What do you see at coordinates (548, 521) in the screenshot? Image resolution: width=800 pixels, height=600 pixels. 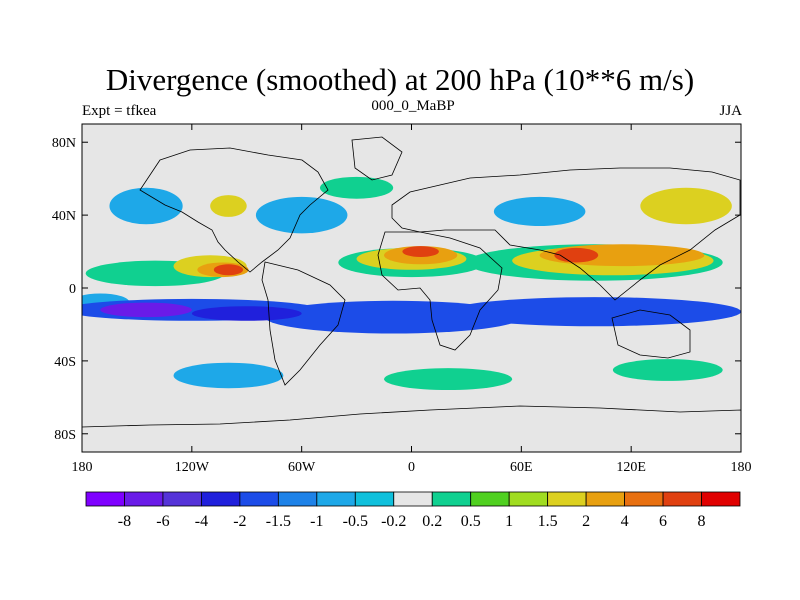 I see `colorbar-label: 1.5` at bounding box center [548, 521].